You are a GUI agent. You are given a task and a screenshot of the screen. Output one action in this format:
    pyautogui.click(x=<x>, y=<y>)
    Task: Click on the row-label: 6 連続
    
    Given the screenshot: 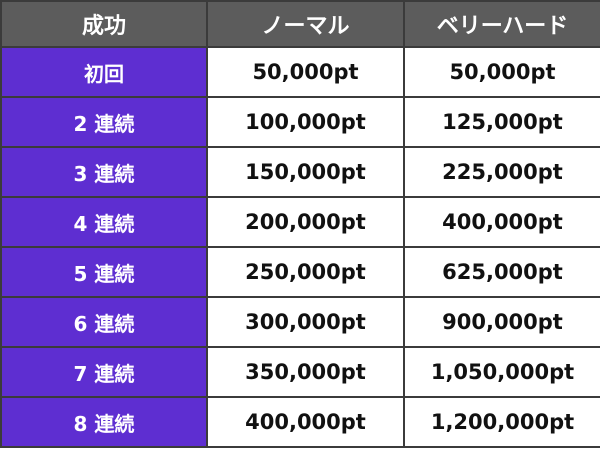 What is the action you would take?
    pyautogui.click(x=104, y=322)
    